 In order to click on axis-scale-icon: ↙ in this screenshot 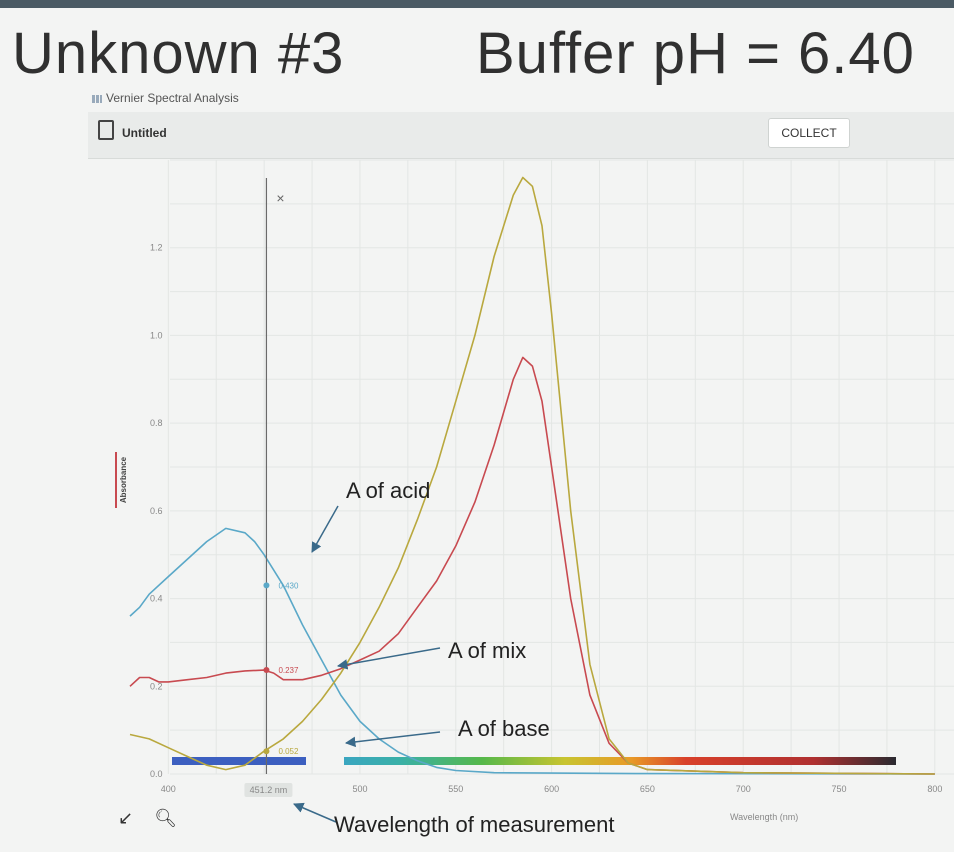, I will do `click(126, 818)`.